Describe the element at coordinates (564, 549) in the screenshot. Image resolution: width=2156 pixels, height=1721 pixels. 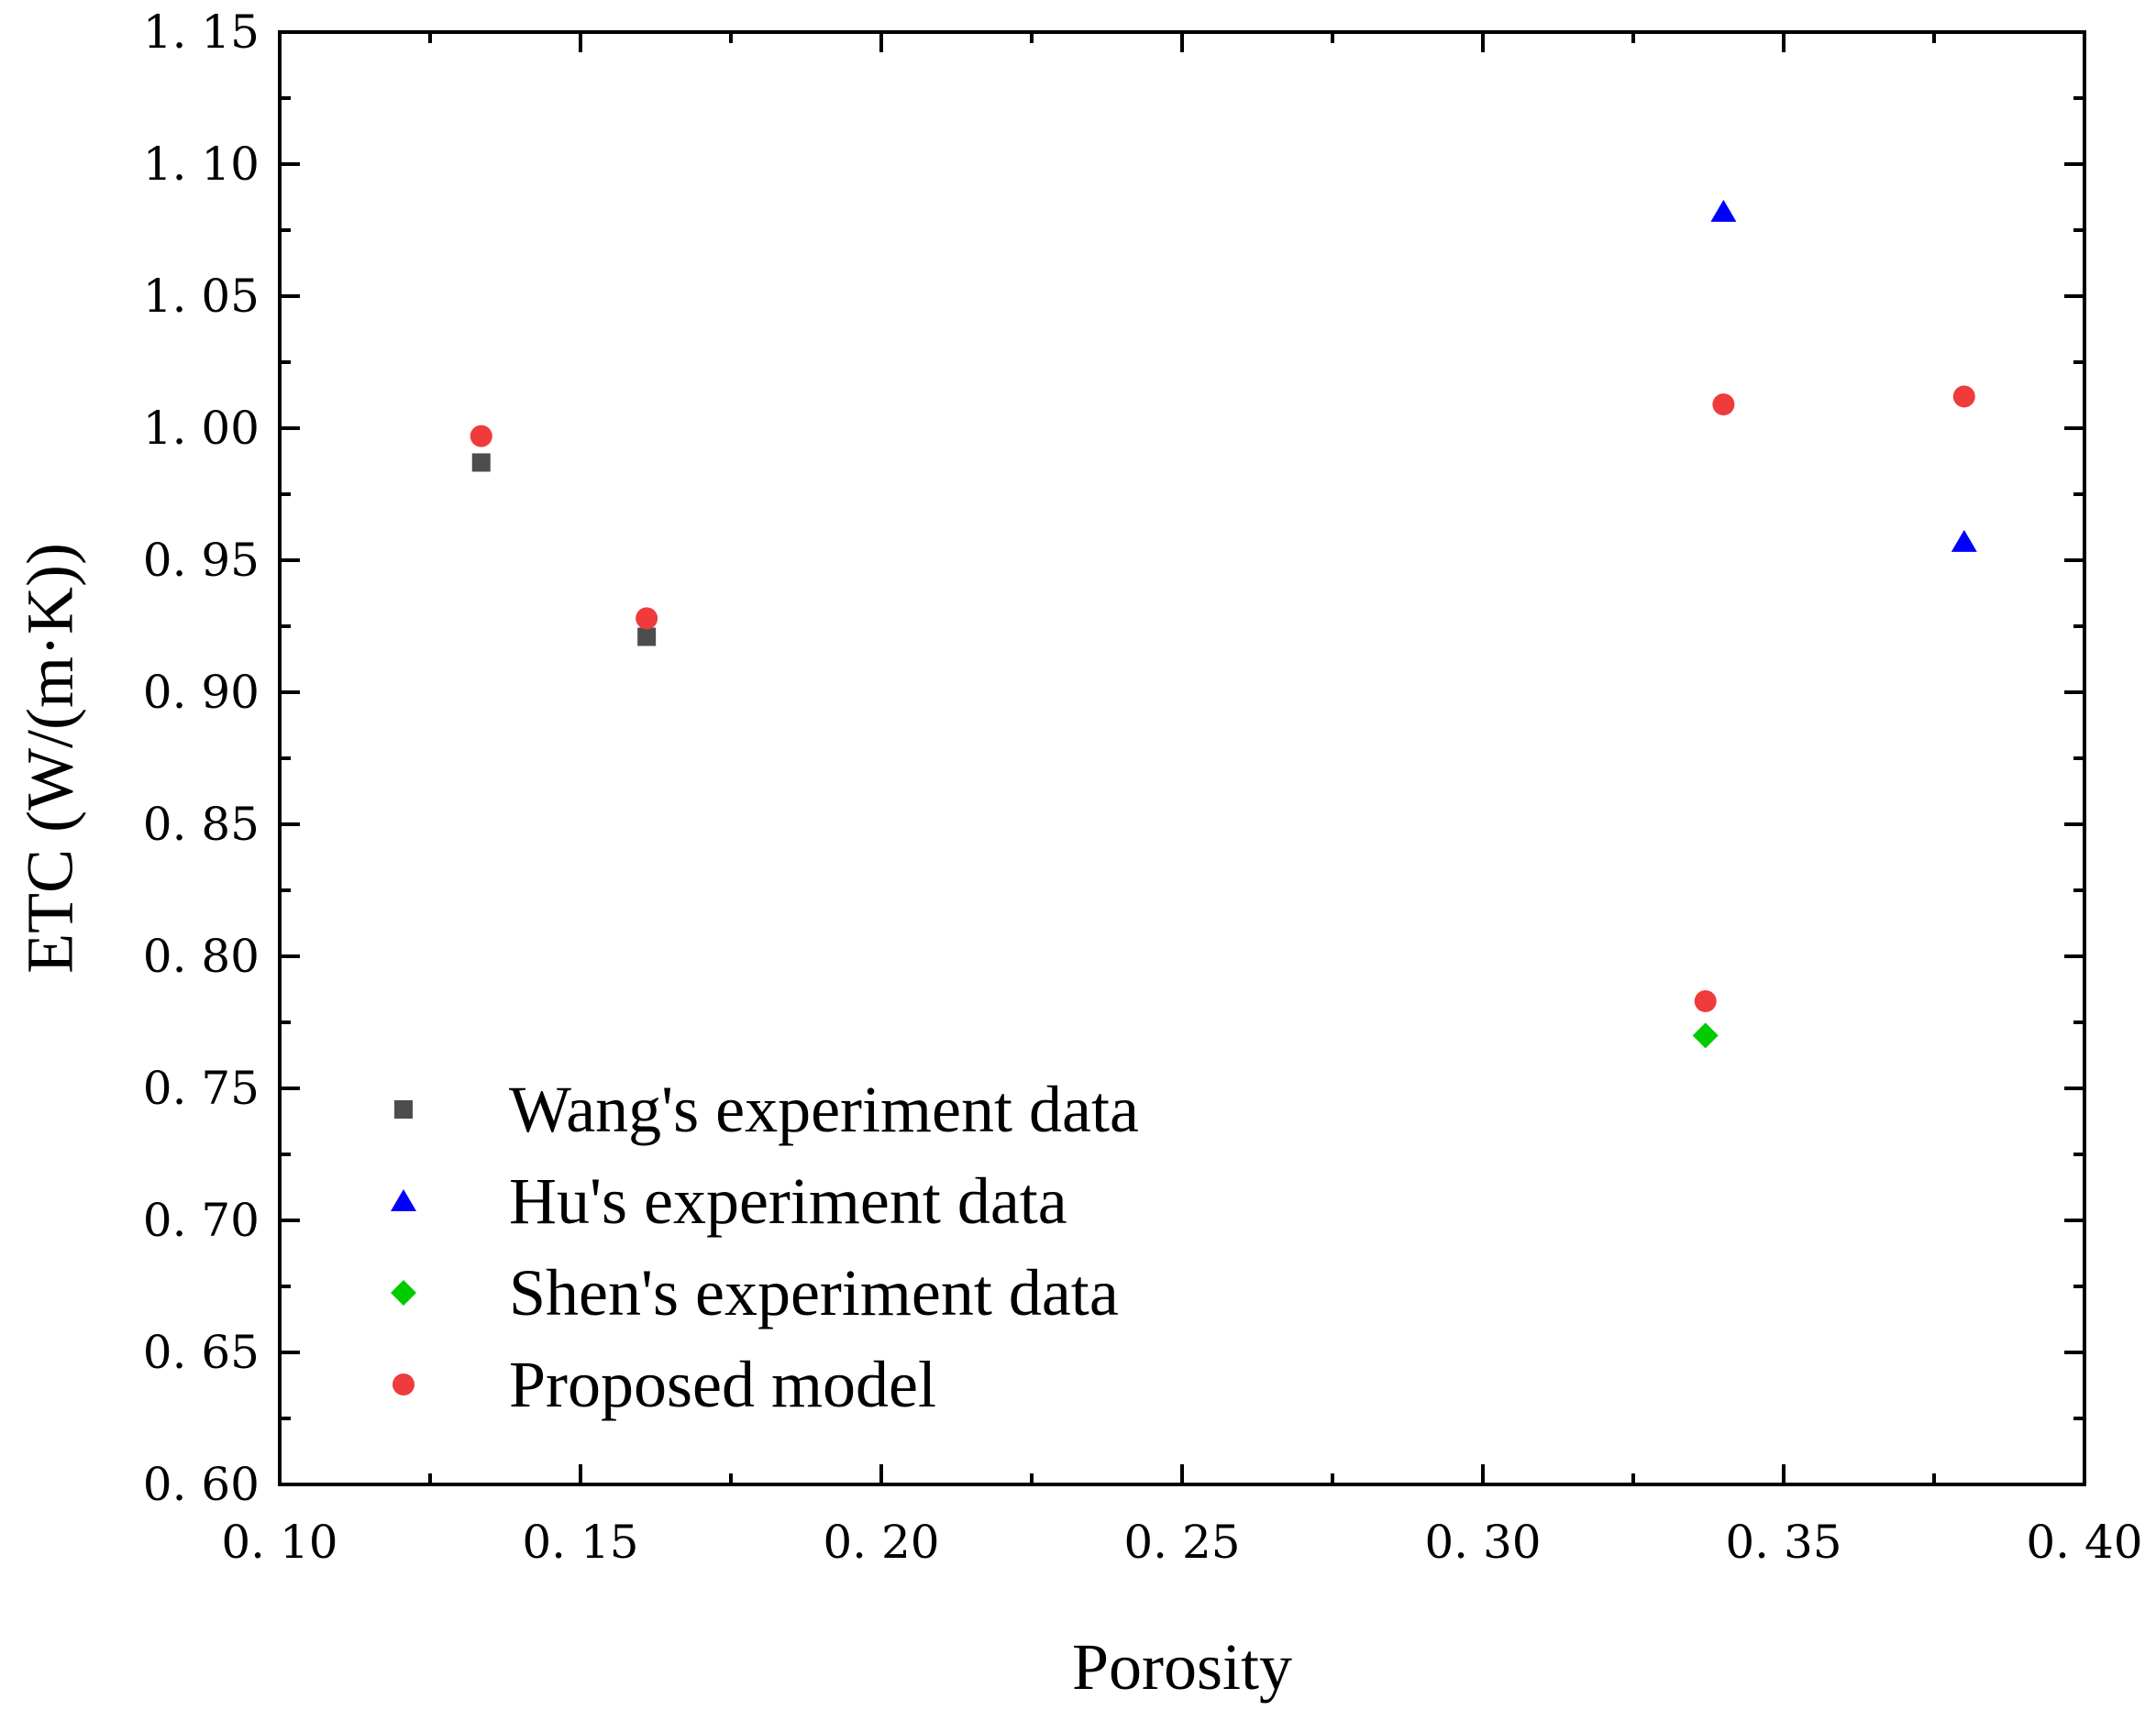
I see `series-square` at that location.